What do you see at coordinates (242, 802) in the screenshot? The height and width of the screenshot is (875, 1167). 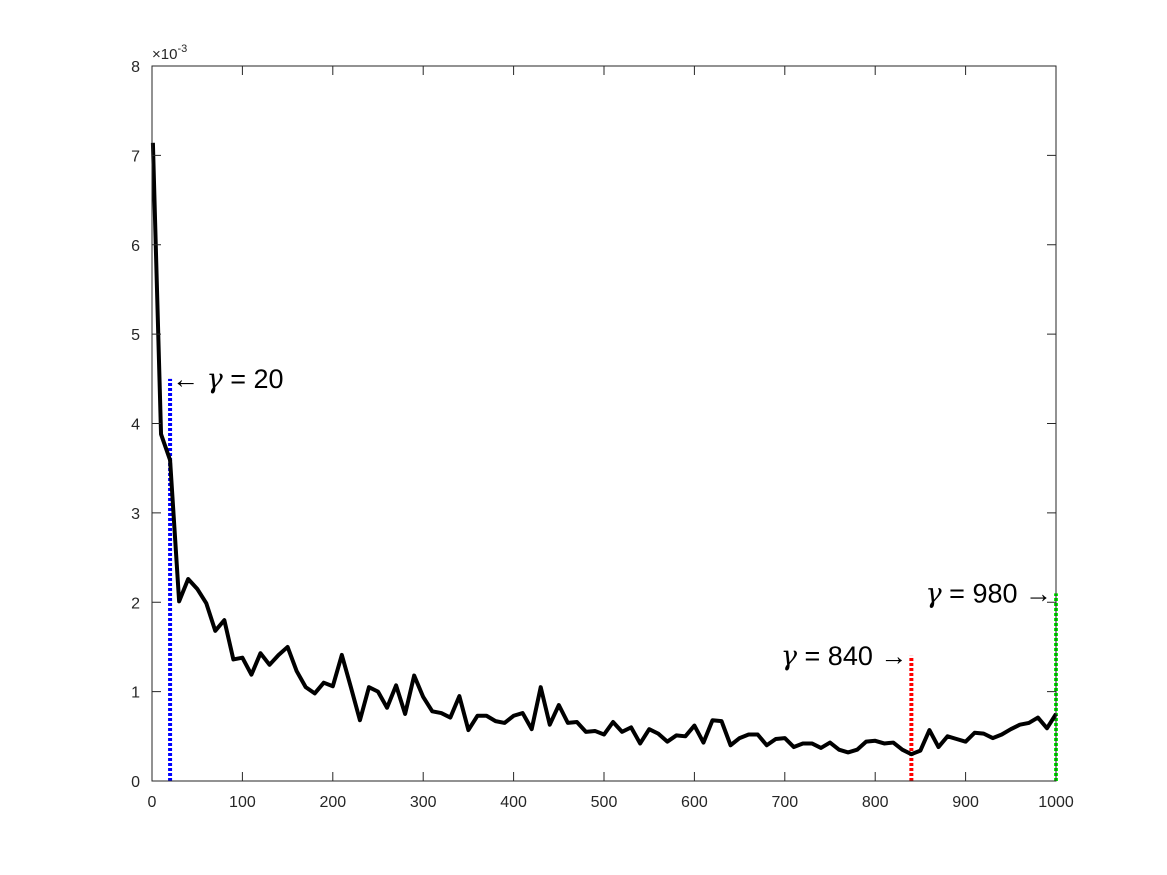 I see `x-tick-label: 100` at bounding box center [242, 802].